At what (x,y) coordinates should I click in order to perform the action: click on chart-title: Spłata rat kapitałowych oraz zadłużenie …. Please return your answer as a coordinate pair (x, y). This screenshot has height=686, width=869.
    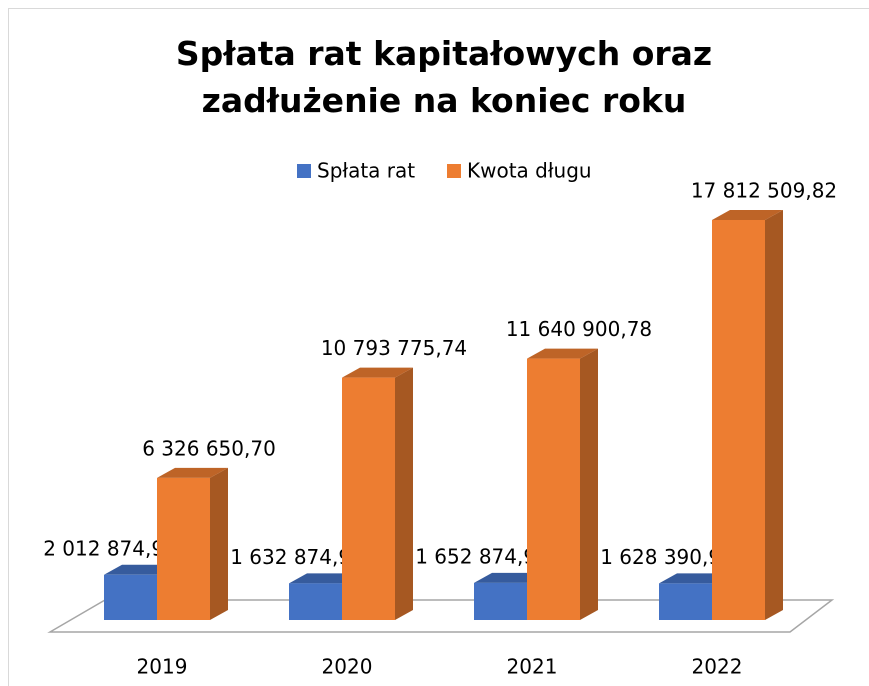
    Looking at the image, I should click on (444, 77).